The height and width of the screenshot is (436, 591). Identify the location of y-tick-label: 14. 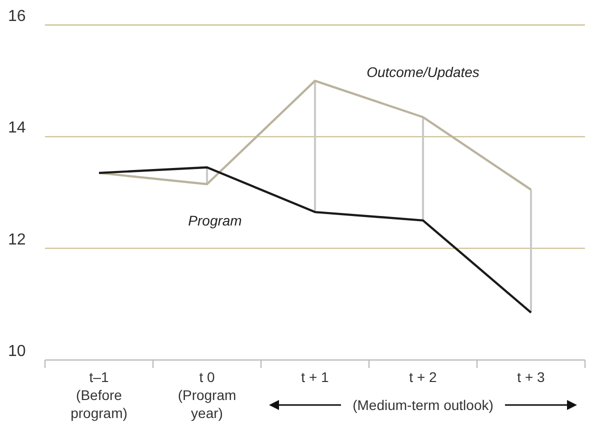
(17, 128).